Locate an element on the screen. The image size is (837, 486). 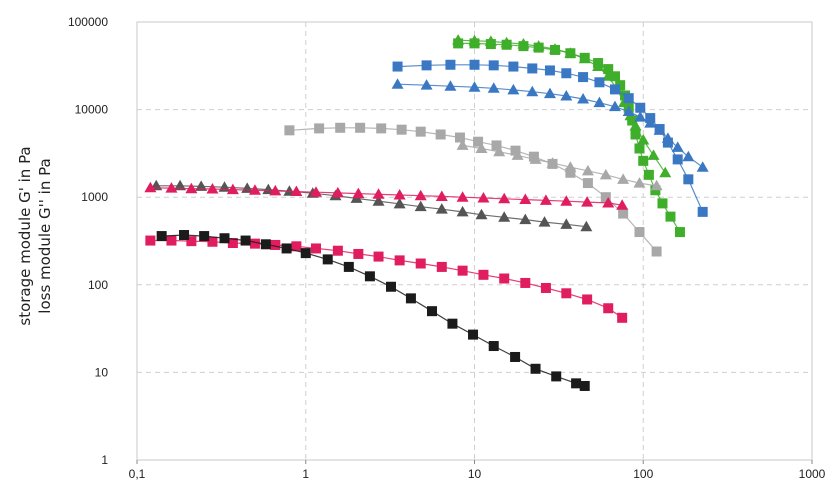
y-tick-label: 10 is located at coordinates (102, 372).